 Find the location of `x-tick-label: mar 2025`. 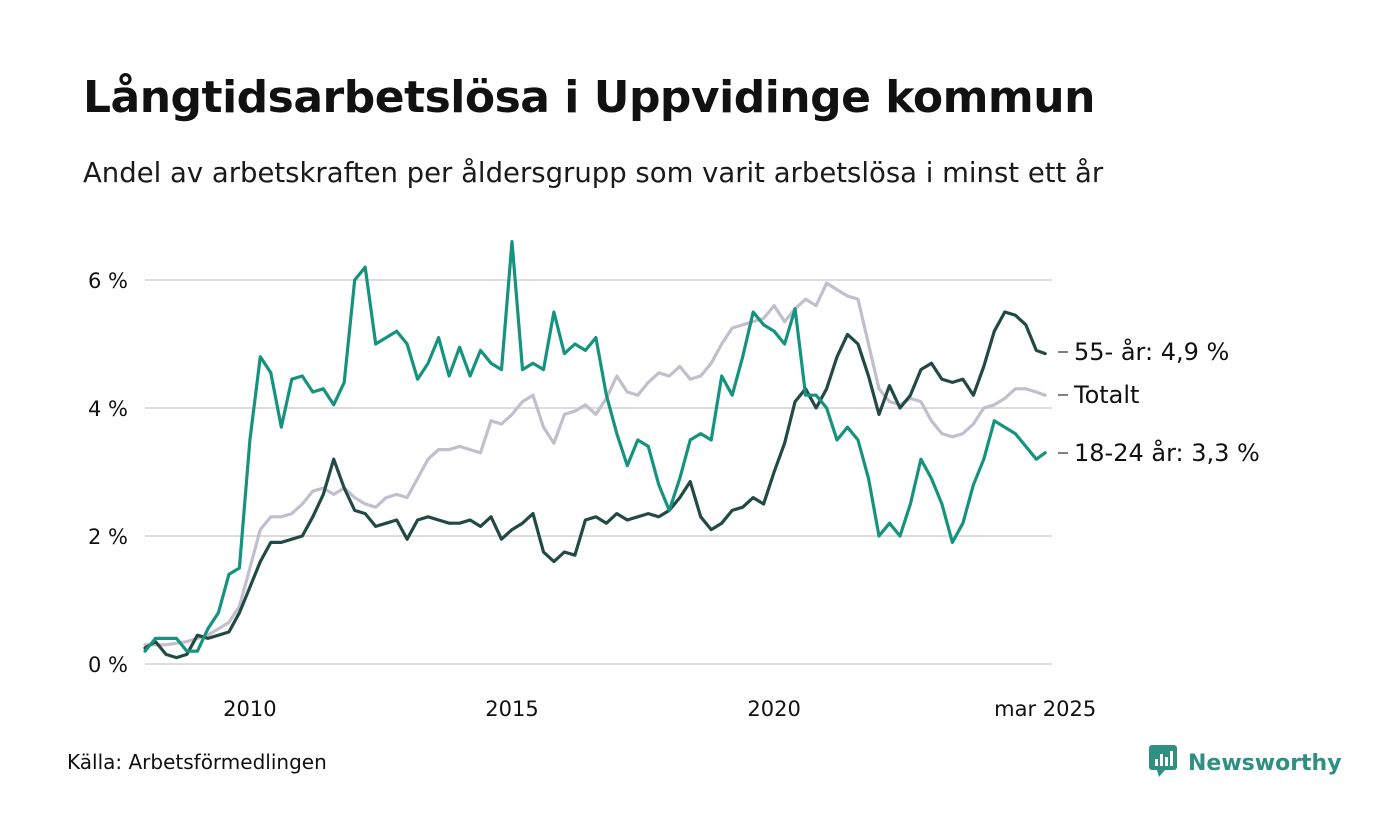

x-tick-label: mar 2025 is located at coordinates (1045, 709).